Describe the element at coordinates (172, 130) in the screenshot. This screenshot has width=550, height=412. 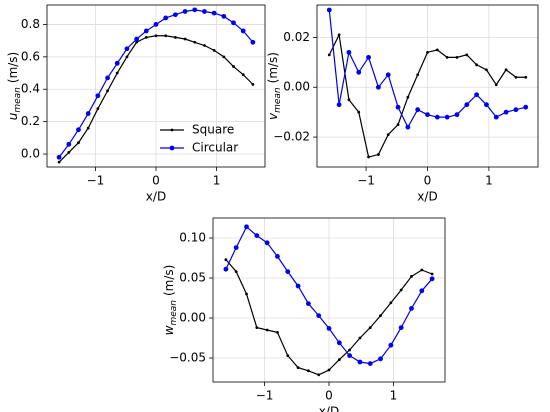
I see `legend-marker` at that location.